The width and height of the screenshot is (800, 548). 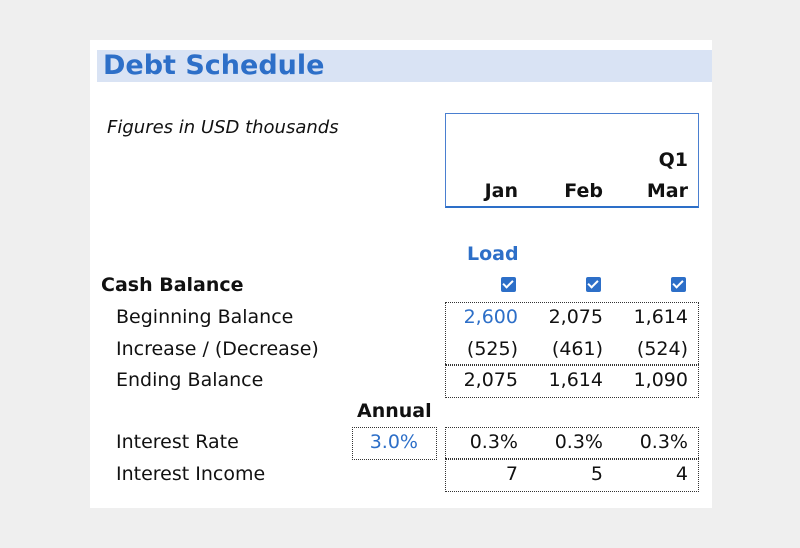 I want to click on rate-box, so click(x=572, y=443).